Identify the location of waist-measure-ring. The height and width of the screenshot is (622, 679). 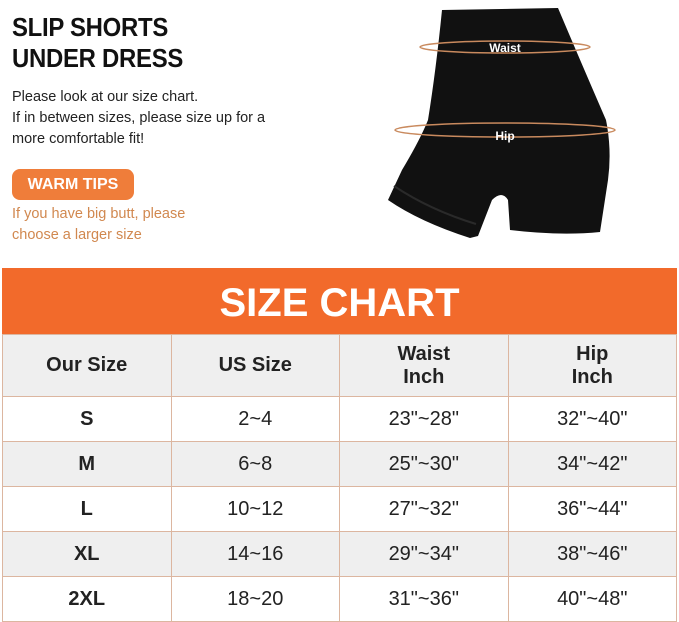
(505, 47).